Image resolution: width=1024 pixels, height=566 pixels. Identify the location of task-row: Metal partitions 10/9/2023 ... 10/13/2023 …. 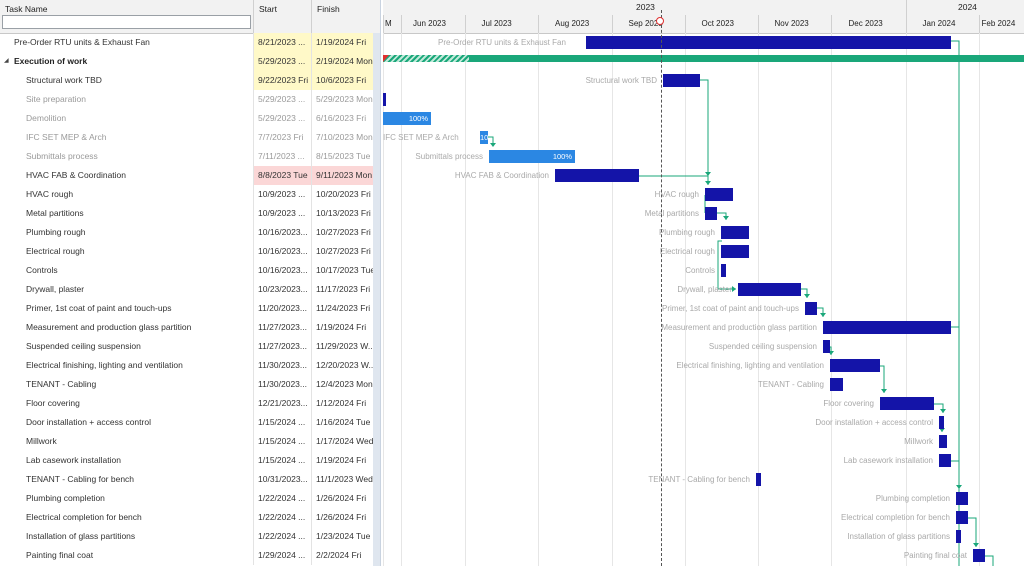
(190, 213).